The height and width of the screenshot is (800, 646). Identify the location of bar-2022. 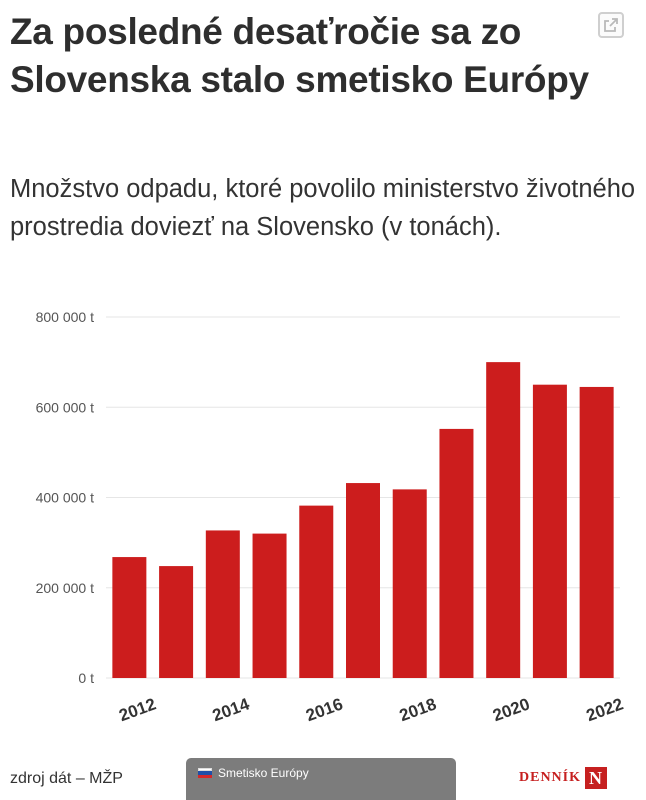
(596, 532).